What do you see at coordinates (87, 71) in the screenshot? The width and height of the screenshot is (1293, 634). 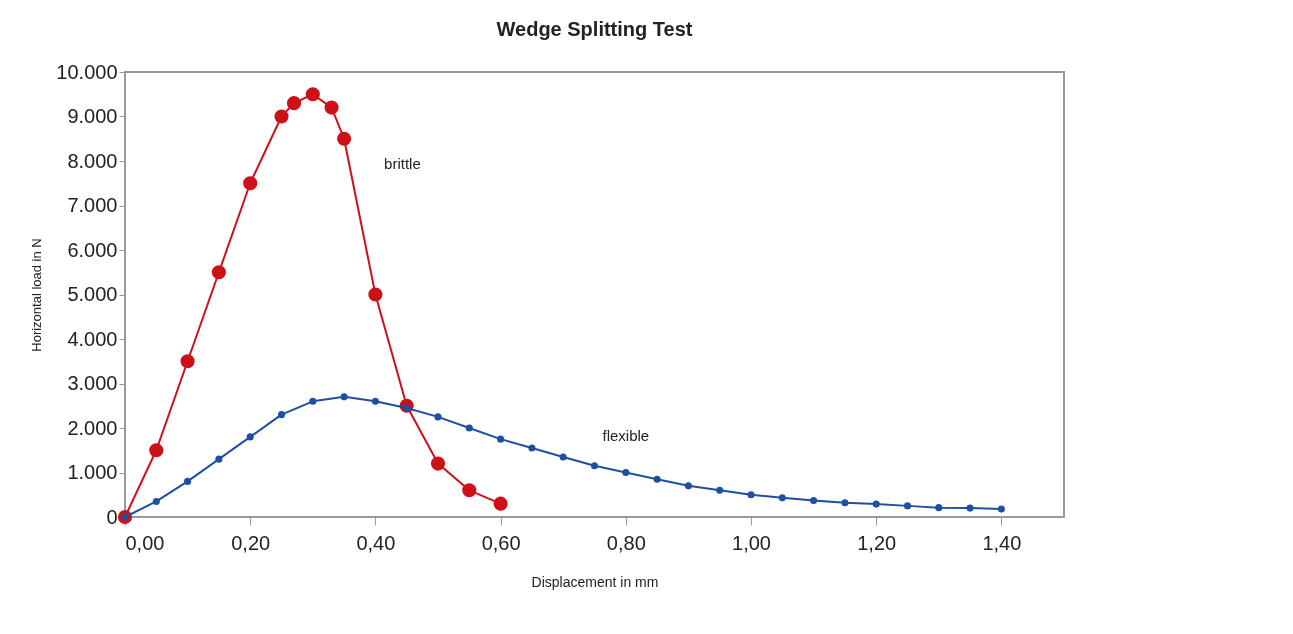 I see `y-tick-label: 10.000` at bounding box center [87, 71].